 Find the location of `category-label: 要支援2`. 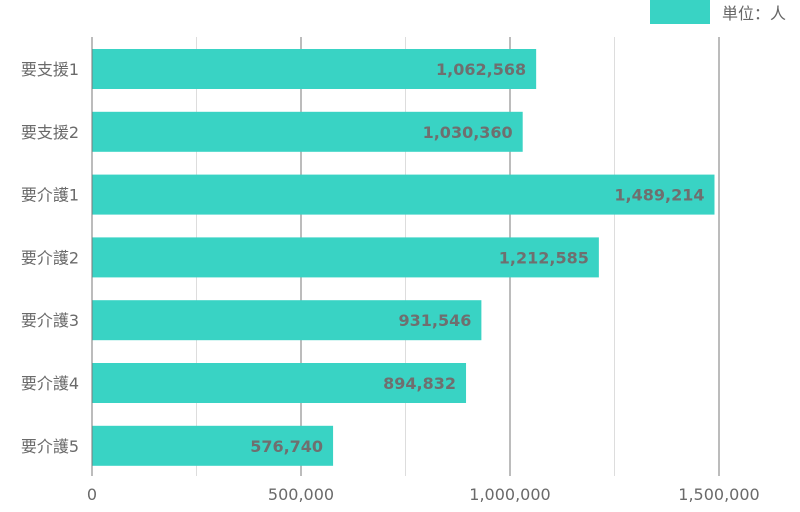

category-label: 要支援2 is located at coordinates (50, 132).